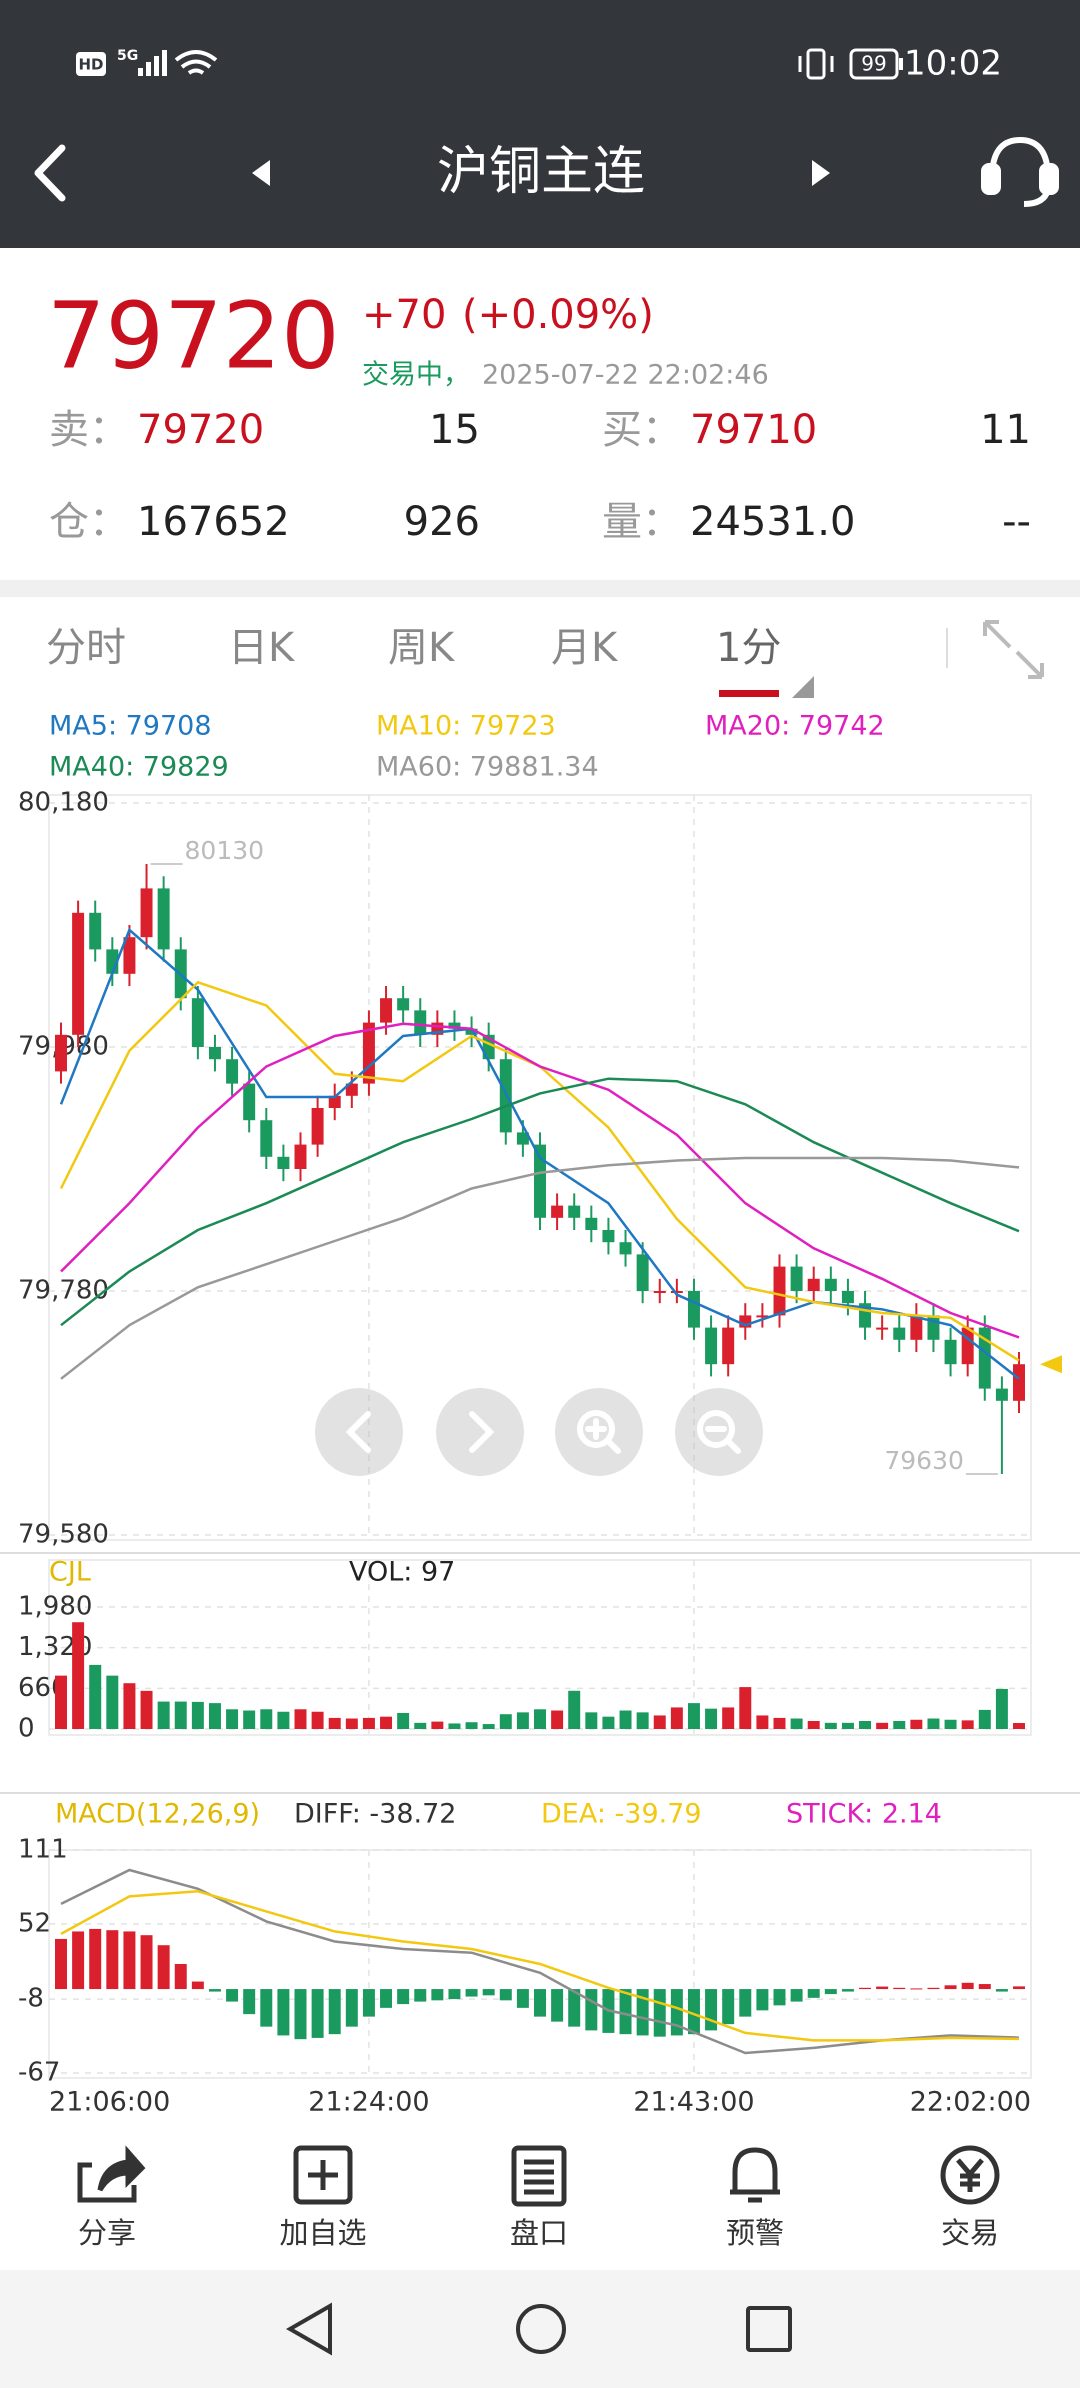  Describe the element at coordinates (540, 588) in the screenshot. I see `divider-band` at that location.